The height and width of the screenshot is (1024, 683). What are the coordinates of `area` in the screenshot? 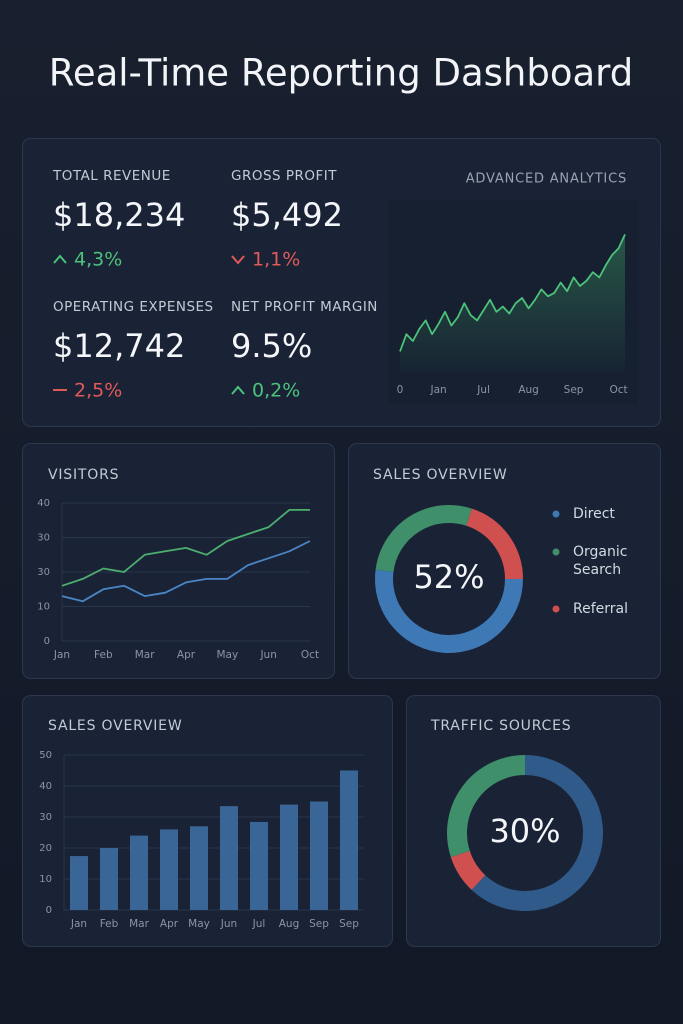 It's located at (512, 303).